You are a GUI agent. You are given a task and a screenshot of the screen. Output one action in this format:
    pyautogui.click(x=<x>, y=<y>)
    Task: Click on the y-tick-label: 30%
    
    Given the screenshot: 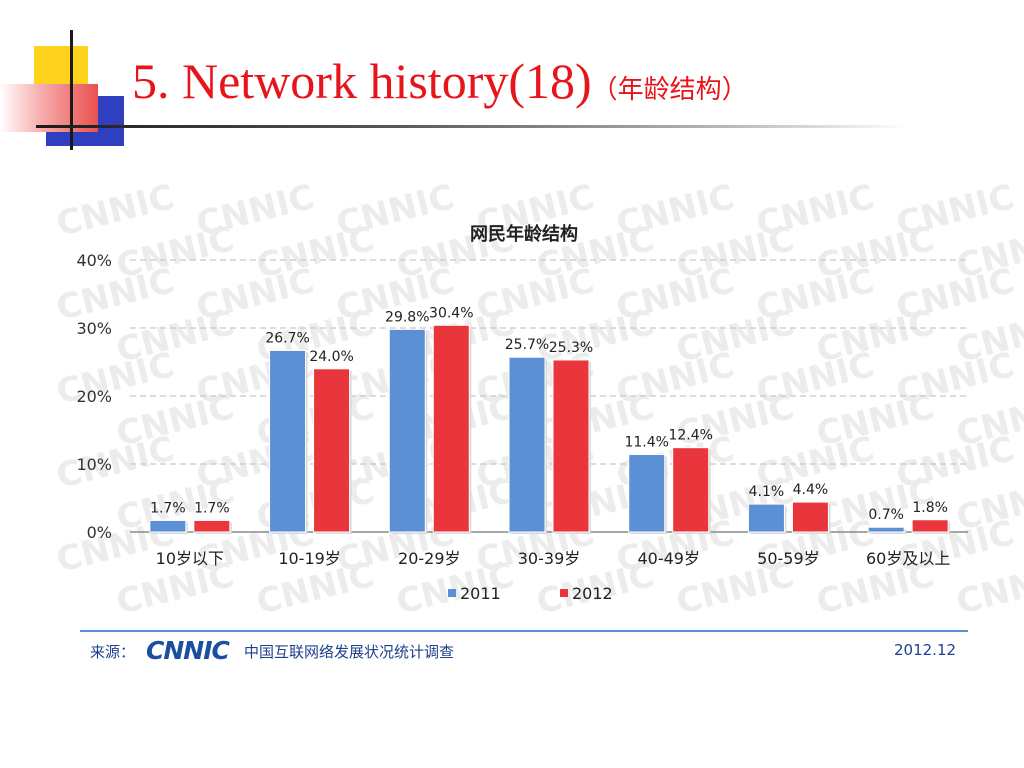 What is the action you would take?
    pyautogui.click(x=94, y=328)
    